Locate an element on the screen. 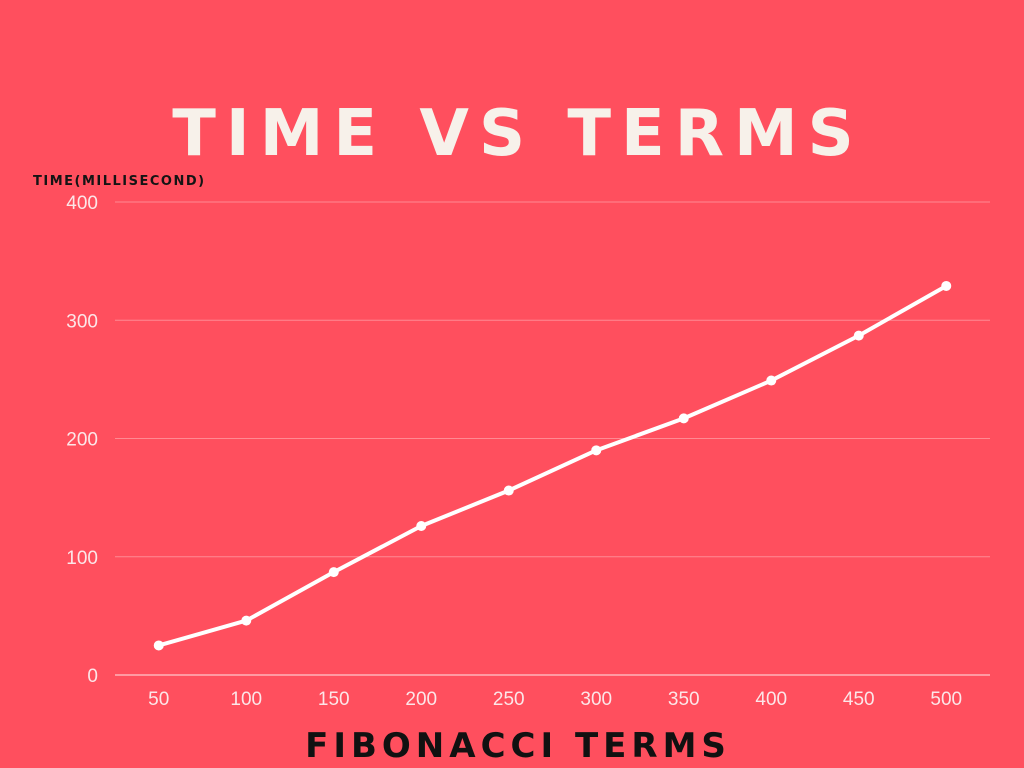  x-tick-label: 150 is located at coordinates (334, 699).